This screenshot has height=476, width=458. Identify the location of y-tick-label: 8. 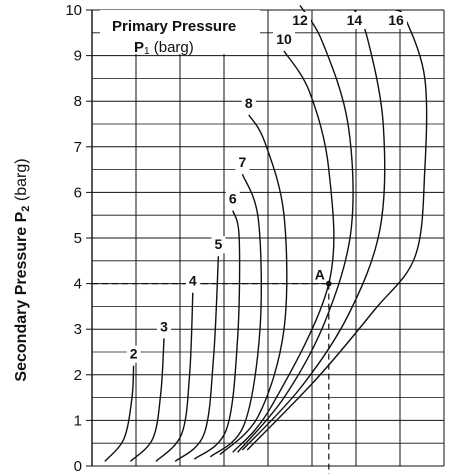
(78, 101).